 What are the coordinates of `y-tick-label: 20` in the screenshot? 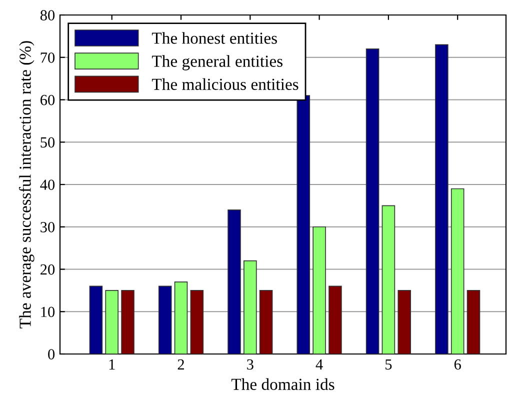 It's located at (47, 269).